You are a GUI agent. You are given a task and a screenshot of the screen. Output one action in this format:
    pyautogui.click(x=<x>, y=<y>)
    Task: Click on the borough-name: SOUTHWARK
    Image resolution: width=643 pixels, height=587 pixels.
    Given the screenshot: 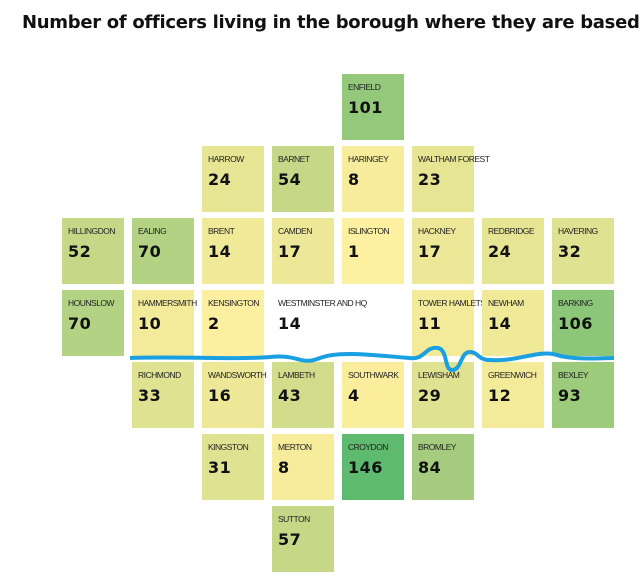 What is the action you would take?
    pyautogui.click(x=373, y=375)
    